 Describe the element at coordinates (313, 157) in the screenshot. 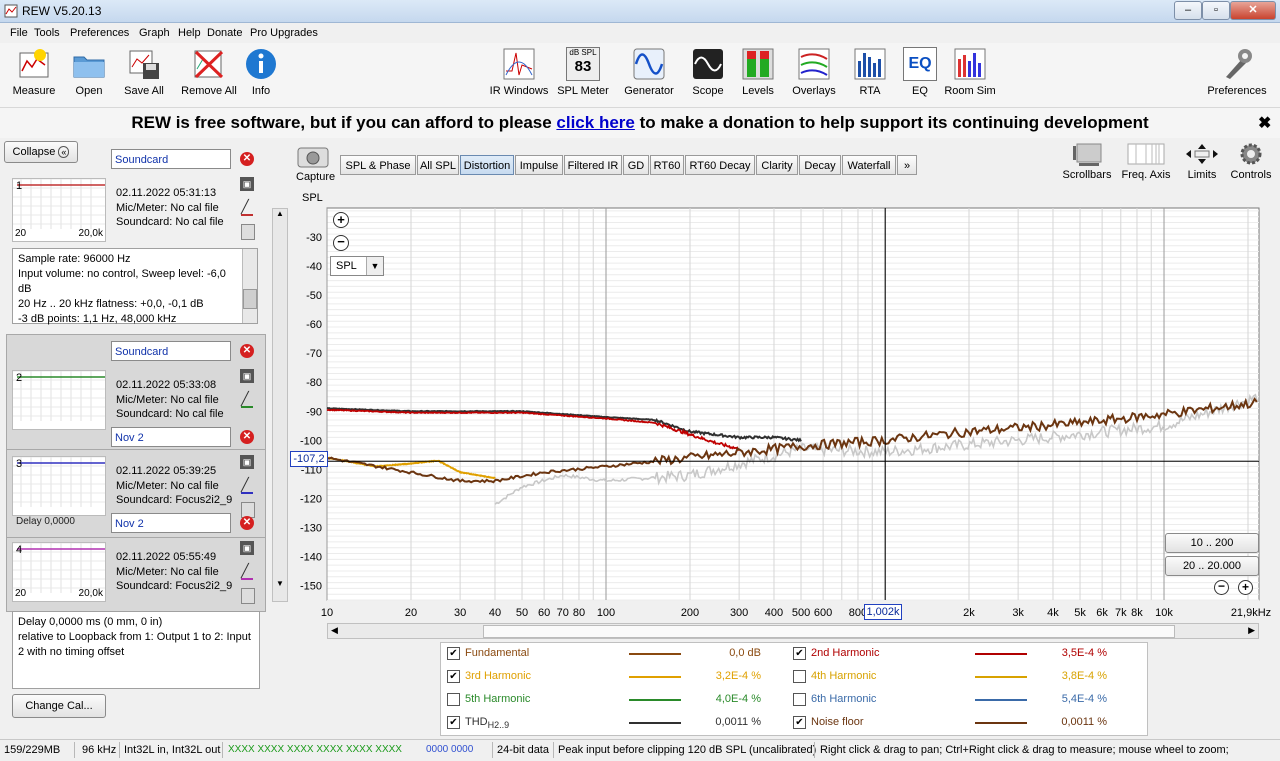

I see `camera-icon` at that location.